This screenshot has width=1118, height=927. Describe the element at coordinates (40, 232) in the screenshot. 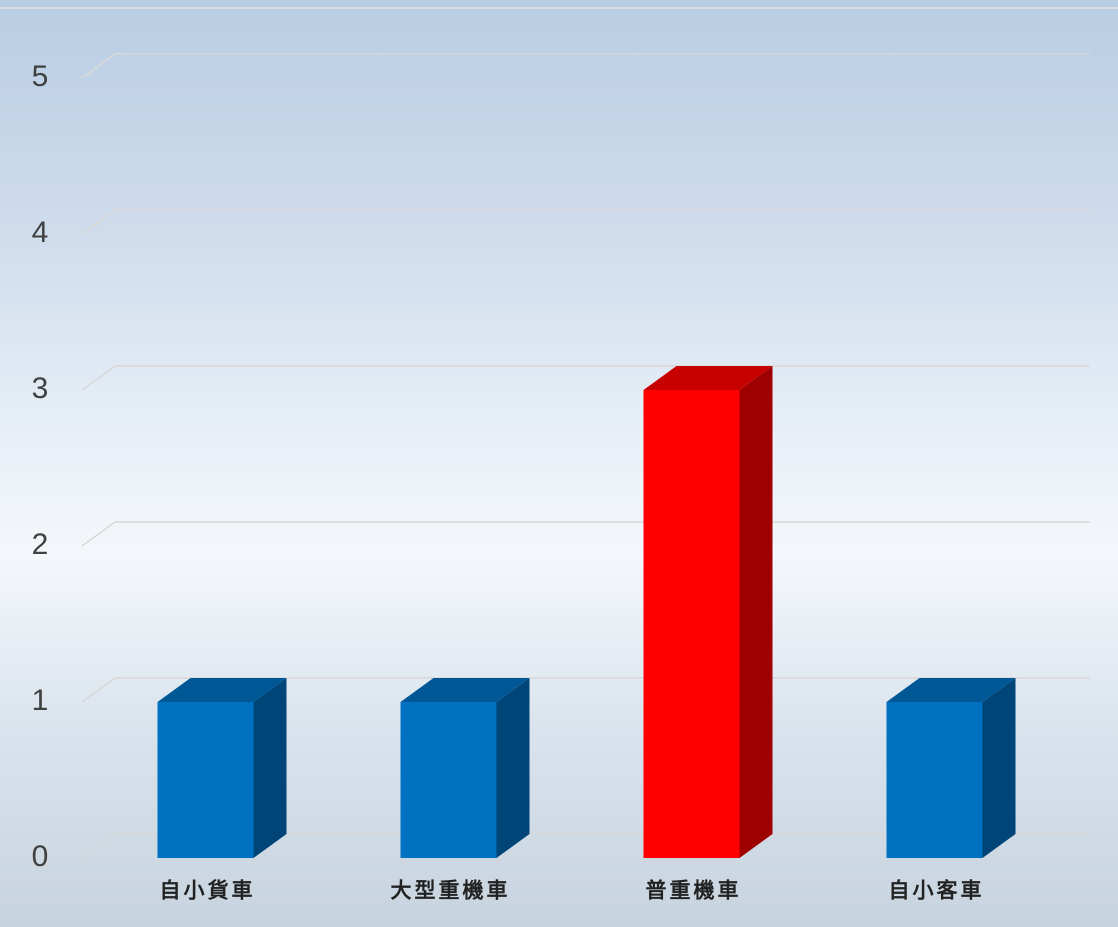

I see `y-tick-label: 4` at that location.